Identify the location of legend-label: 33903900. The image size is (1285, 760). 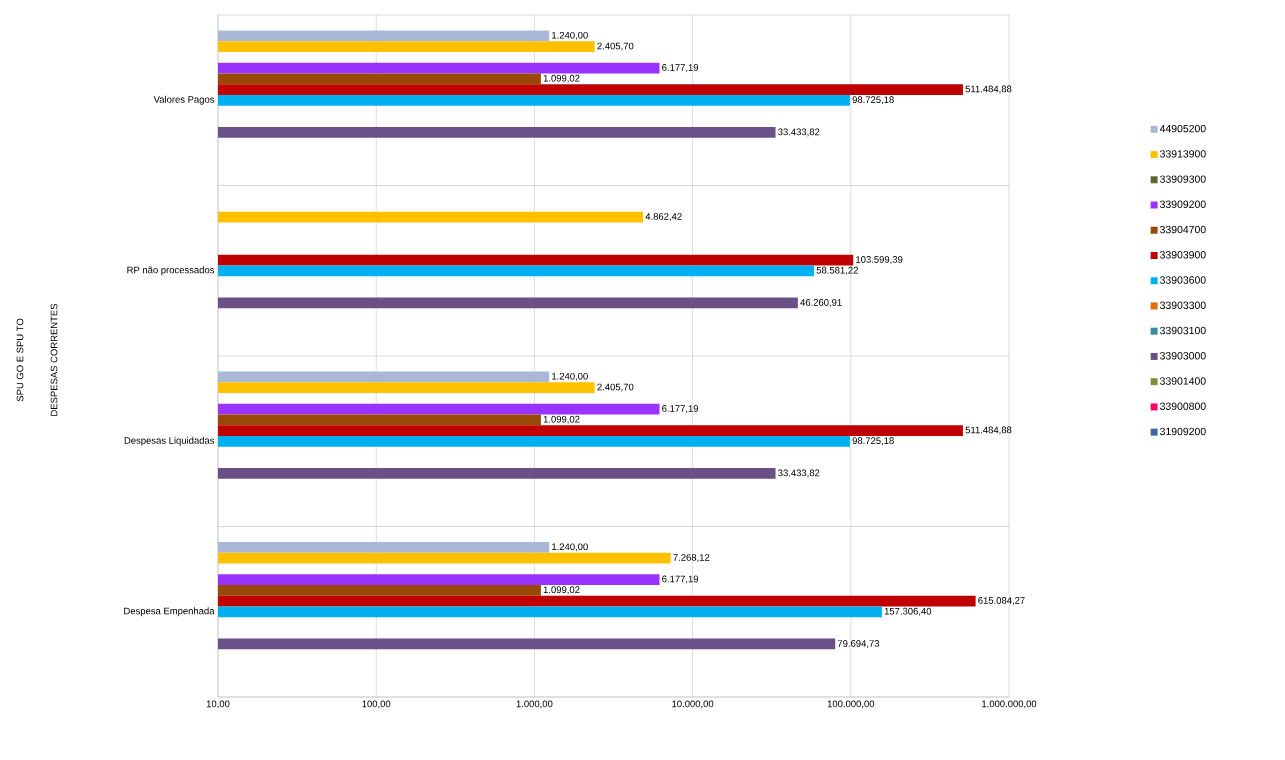
(1182, 255).